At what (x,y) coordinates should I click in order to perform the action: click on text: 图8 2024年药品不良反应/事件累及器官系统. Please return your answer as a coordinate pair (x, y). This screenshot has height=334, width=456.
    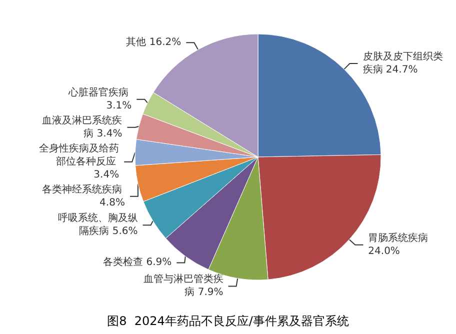
    Looking at the image, I should click on (228, 321).